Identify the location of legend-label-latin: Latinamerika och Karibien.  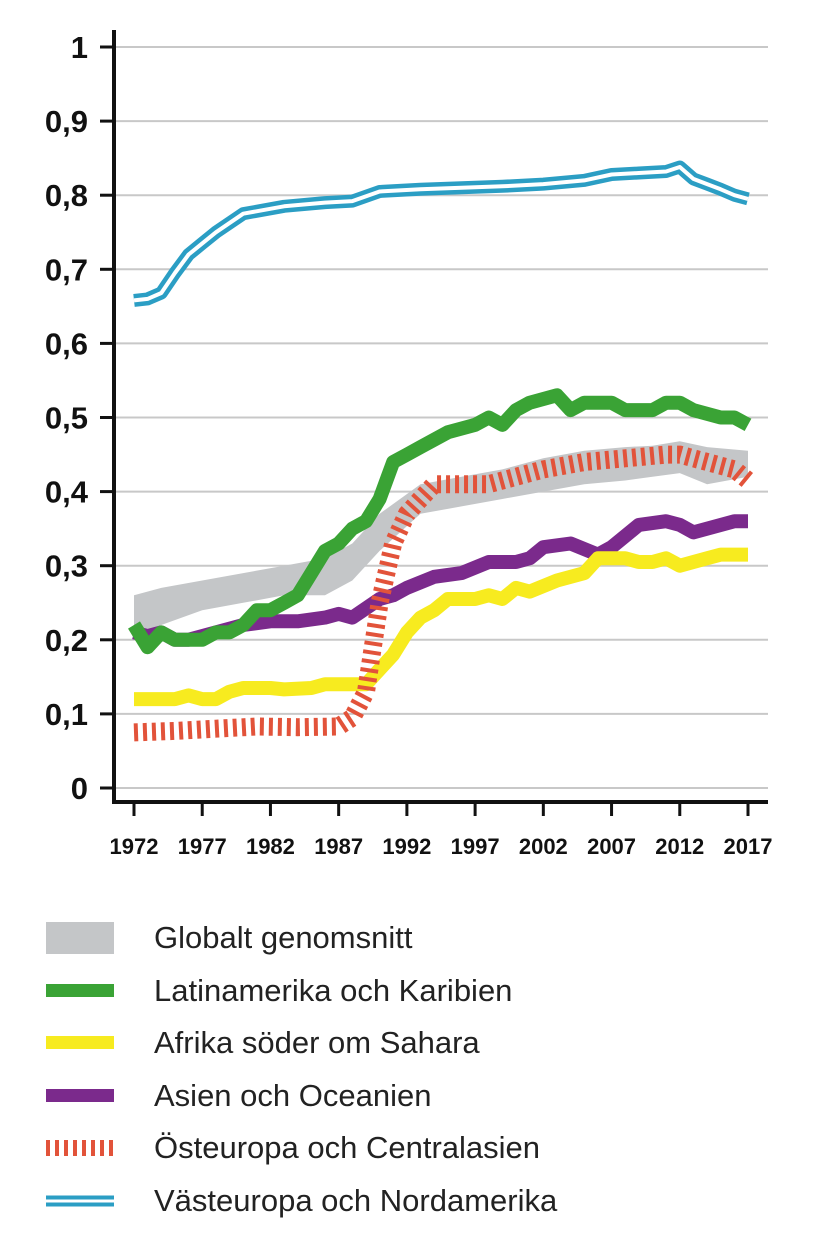
(333, 990).